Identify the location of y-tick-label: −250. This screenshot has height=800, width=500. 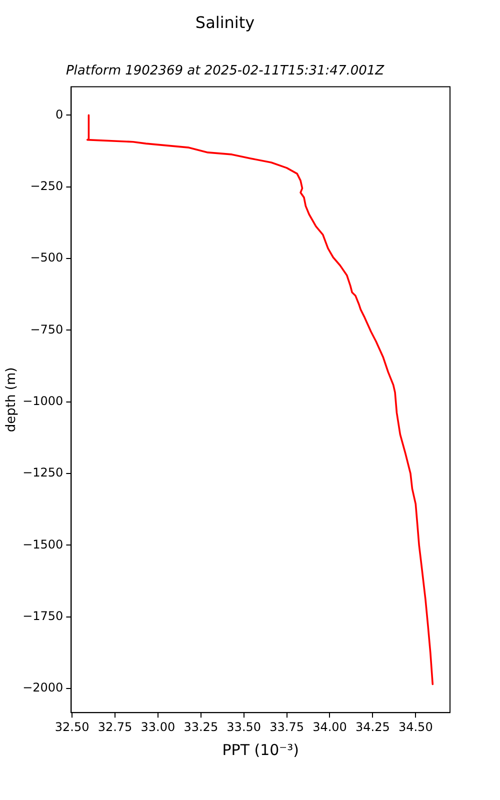
(47, 185).